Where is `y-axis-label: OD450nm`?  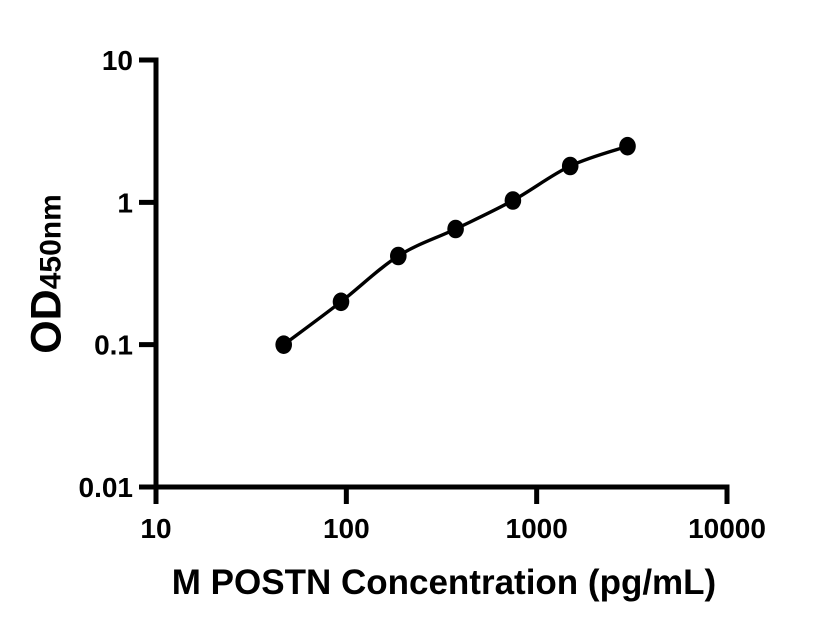
y-axis-label: OD450nm is located at coordinates (46, 274).